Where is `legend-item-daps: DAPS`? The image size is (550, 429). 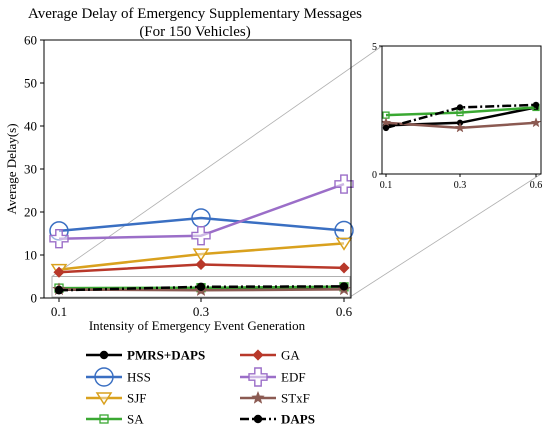 legend-item-daps: DAPS is located at coordinates (277, 419).